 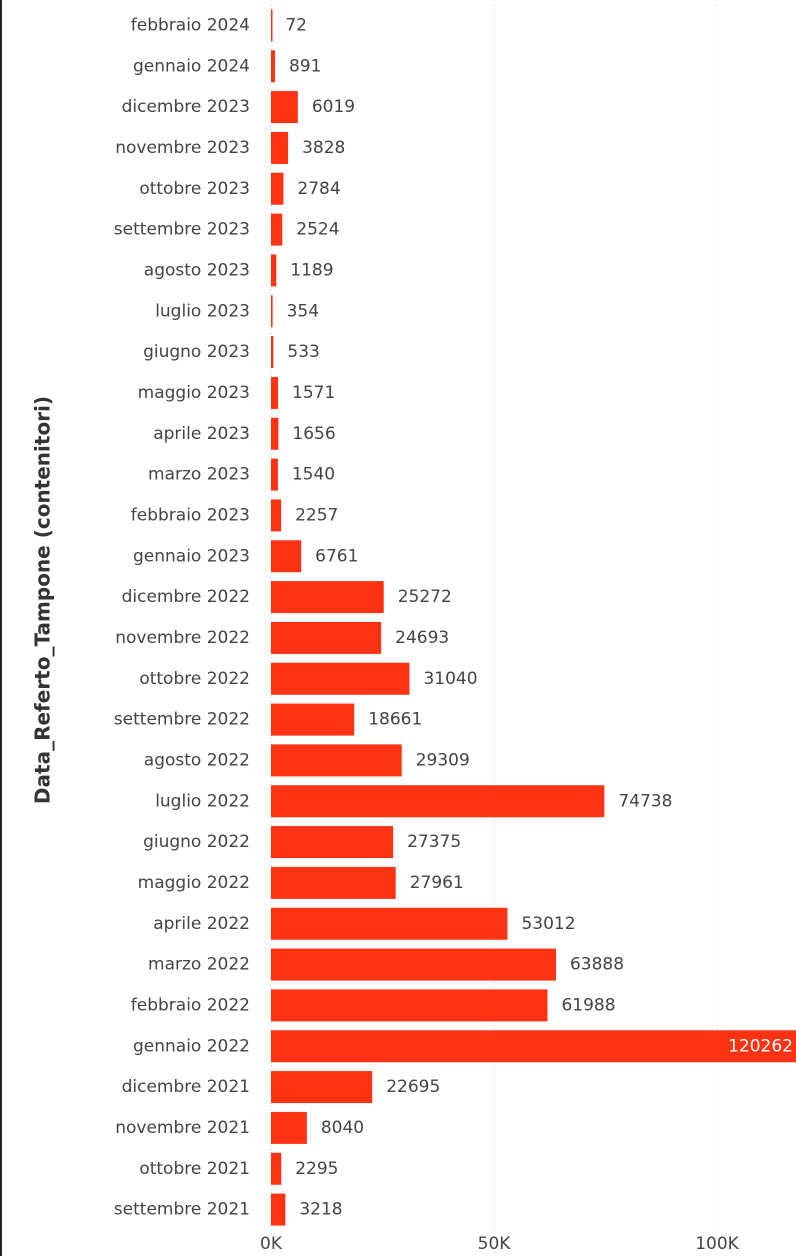 I want to click on data-label: 8040, so click(x=342, y=1128).